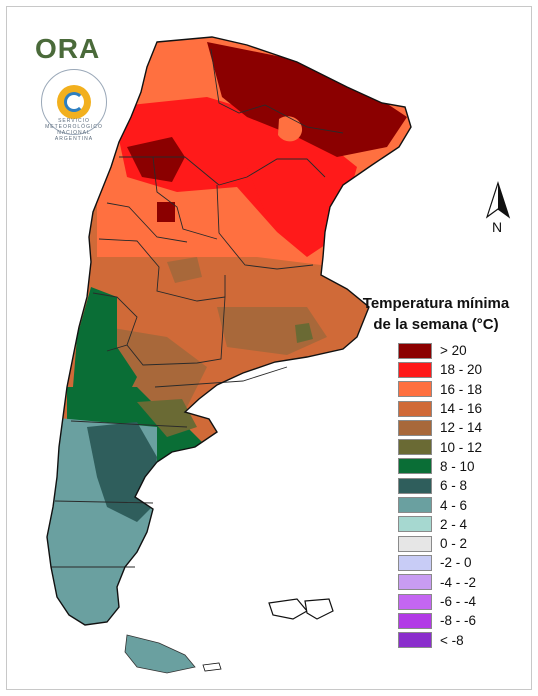  Describe the element at coordinates (458, 621) in the screenshot. I see `legend-label: -8 - -6` at that location.